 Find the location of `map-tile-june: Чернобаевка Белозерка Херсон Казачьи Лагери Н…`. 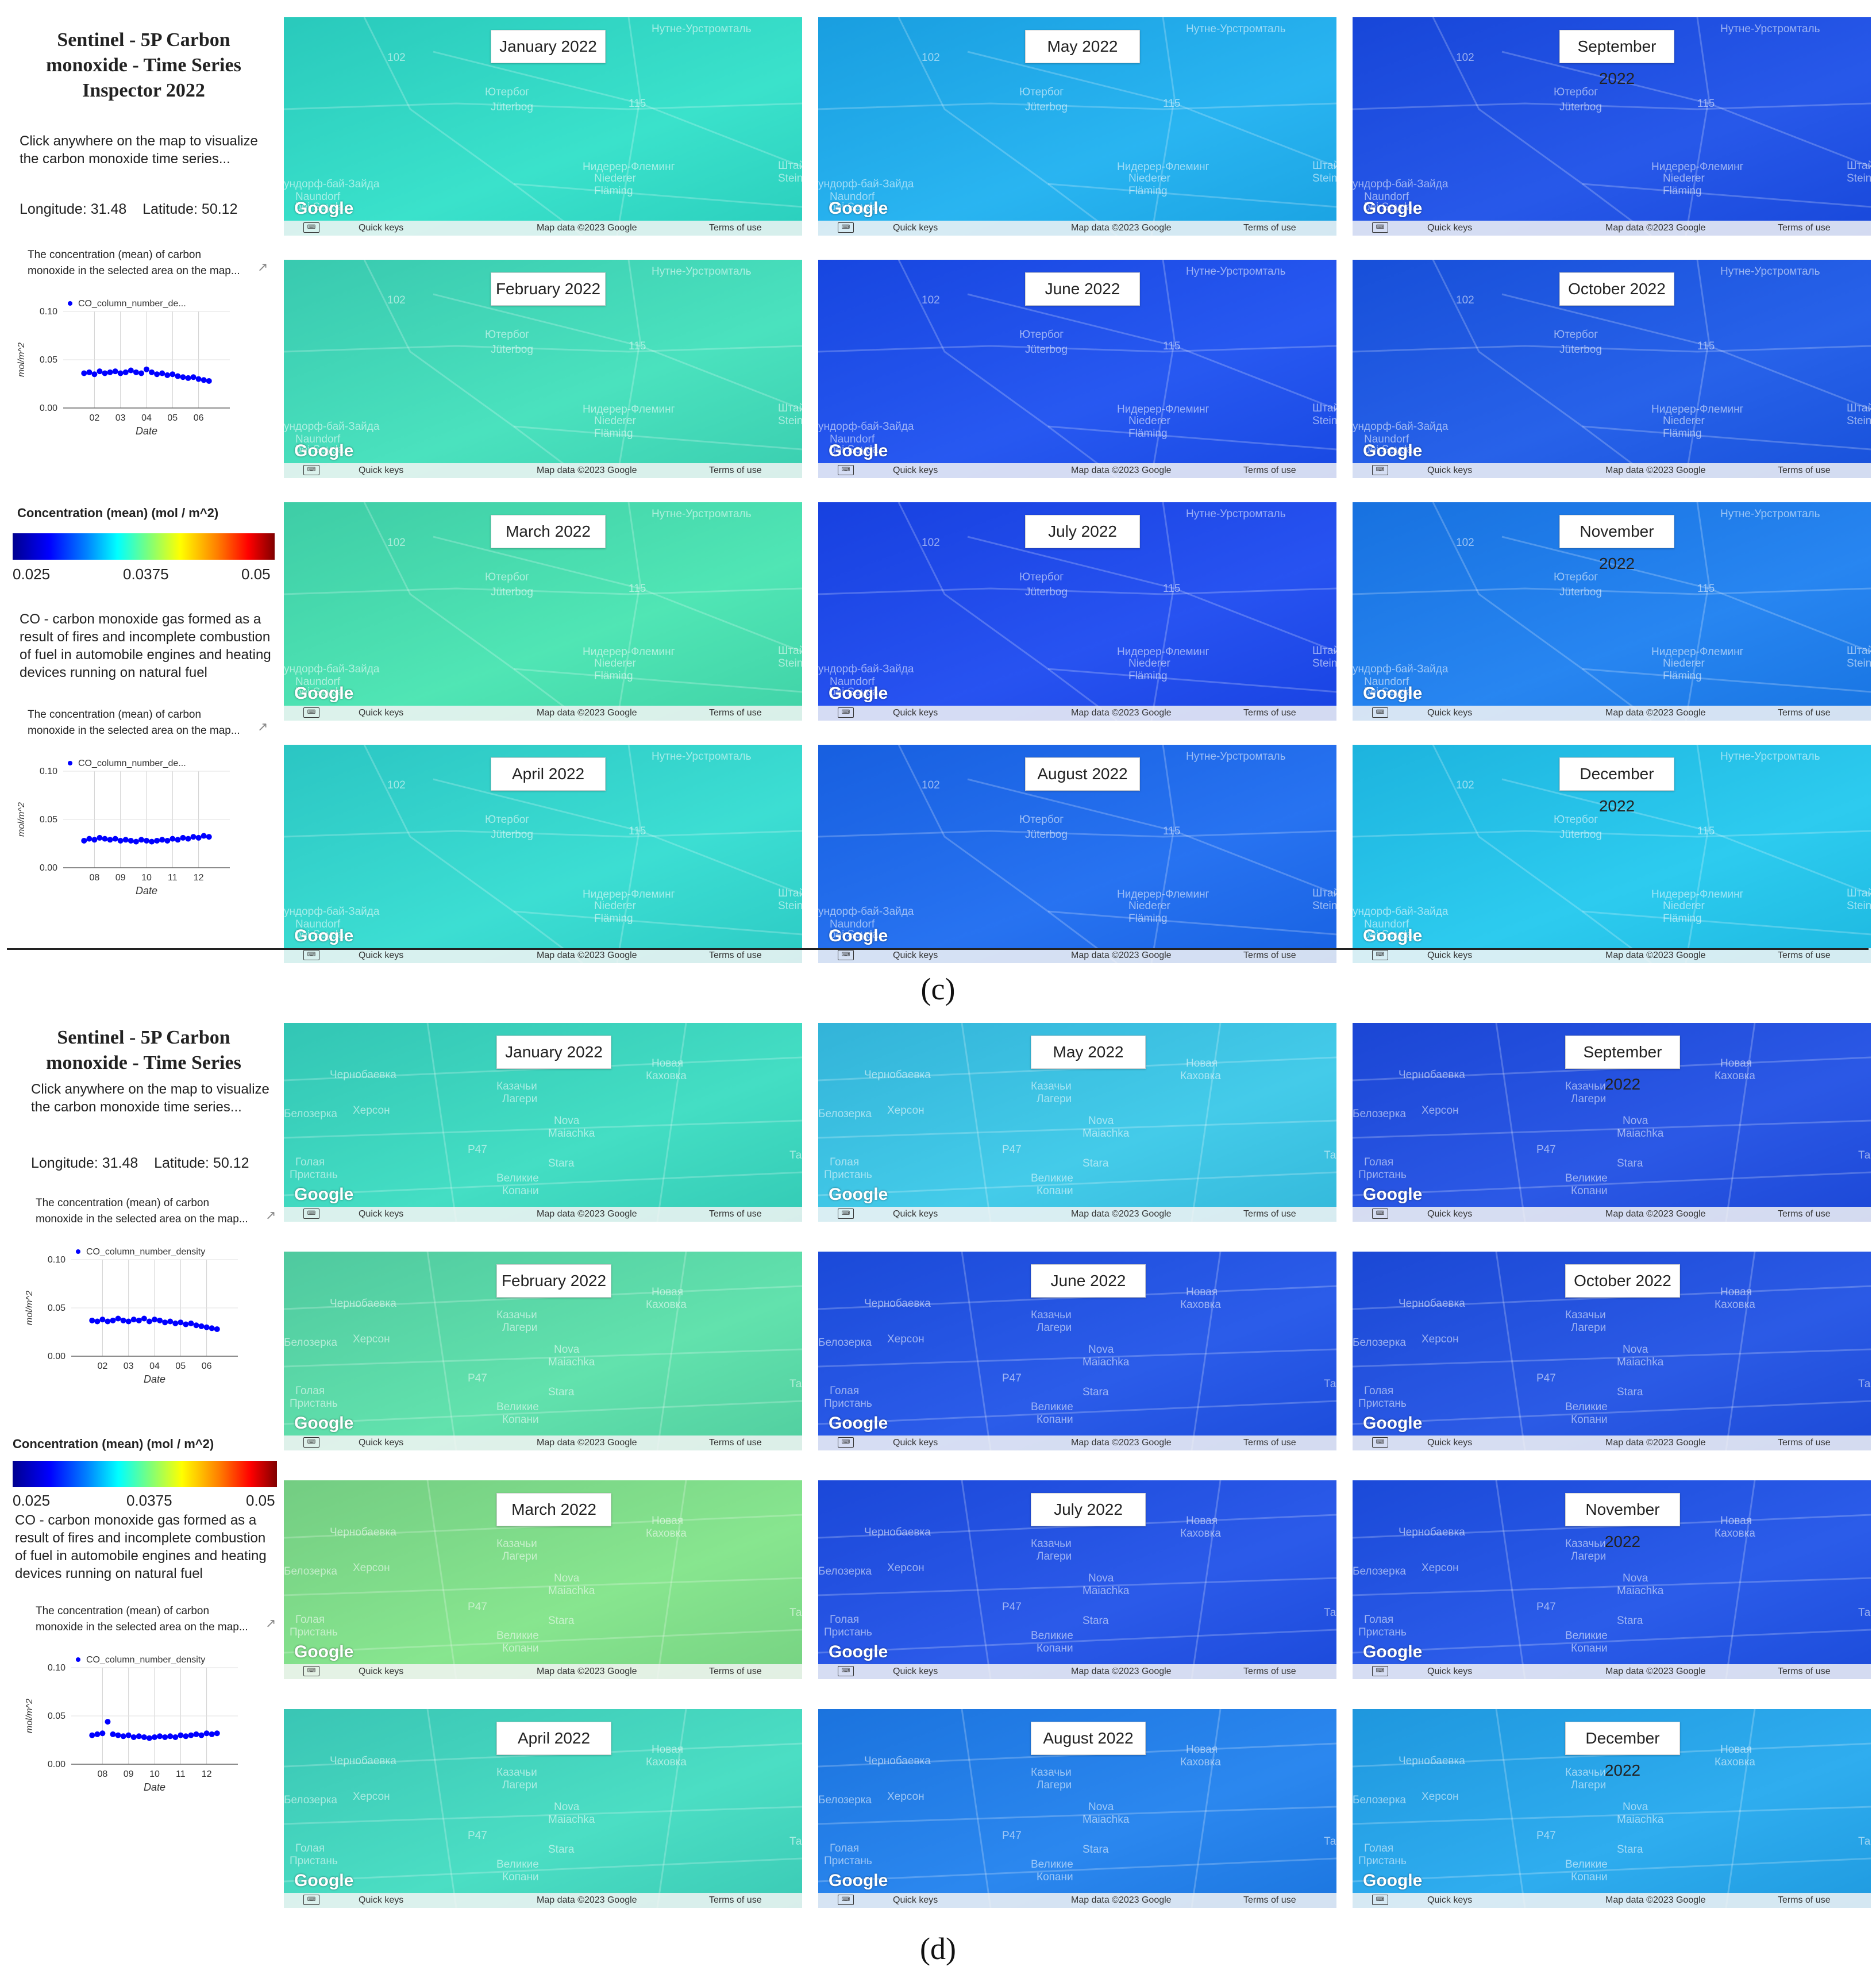

map-tile-june: Чернобаевка Белозерка Херсон Казачьи Лагери Н… is located at coordinates (1077, 1351).